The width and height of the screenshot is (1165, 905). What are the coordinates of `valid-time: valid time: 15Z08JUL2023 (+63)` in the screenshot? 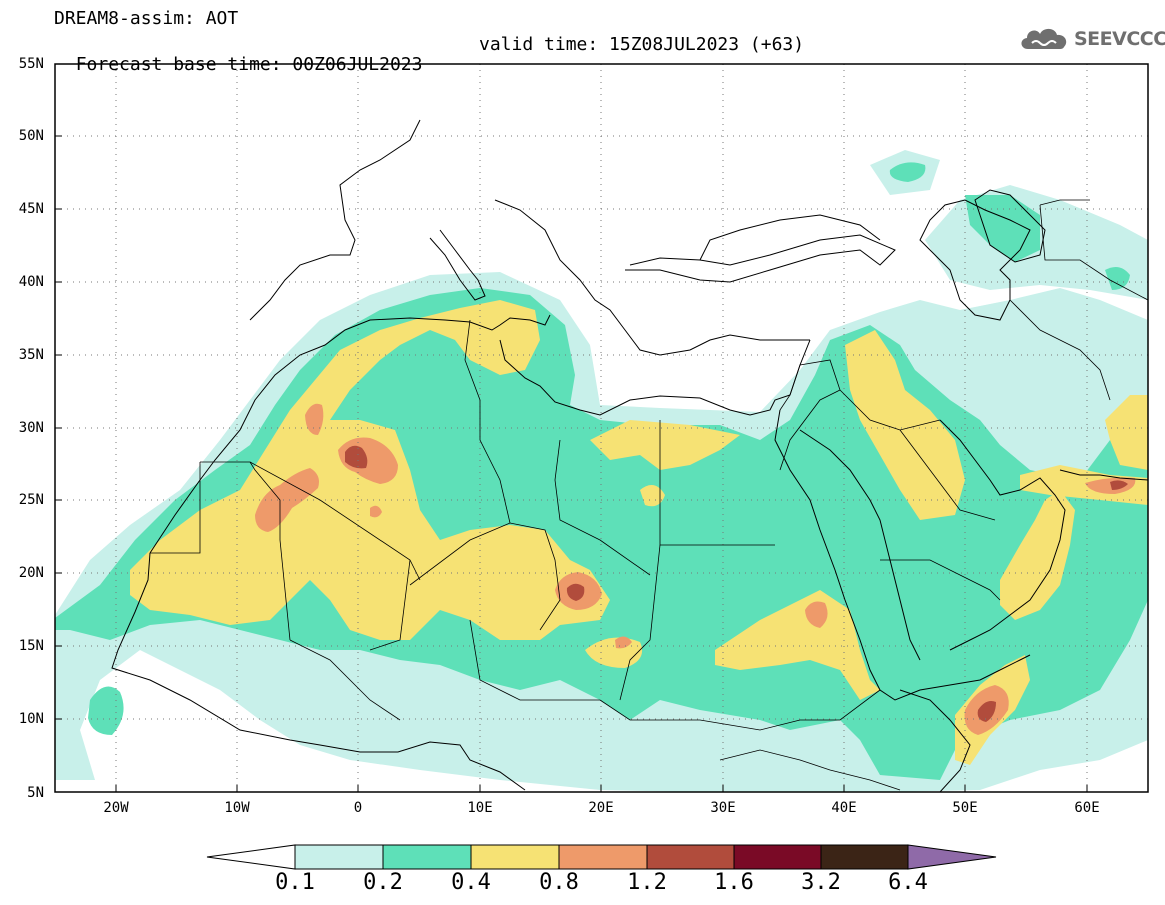 It's located at (642, 44).